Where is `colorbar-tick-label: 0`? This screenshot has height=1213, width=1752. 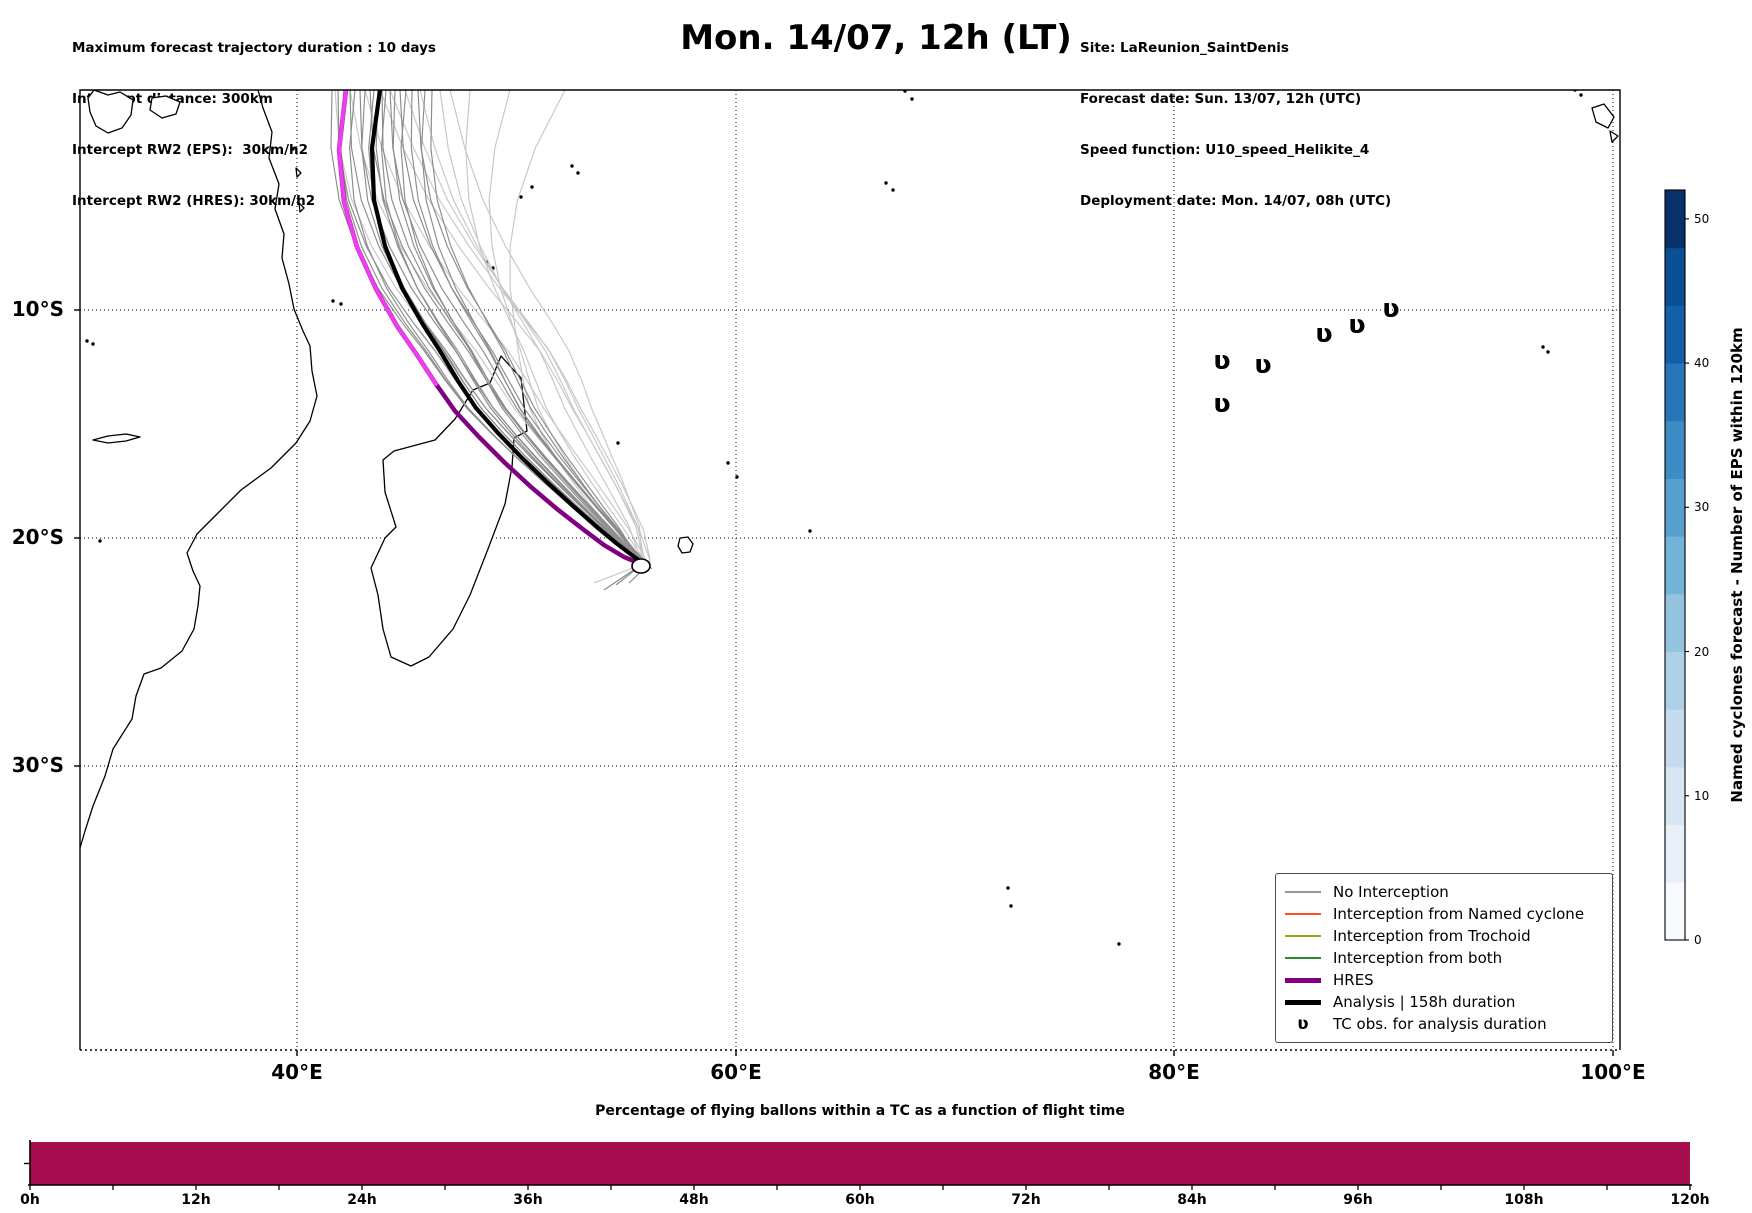
colorbar-tick-label: 0 is located at coordinates (1698, 940).